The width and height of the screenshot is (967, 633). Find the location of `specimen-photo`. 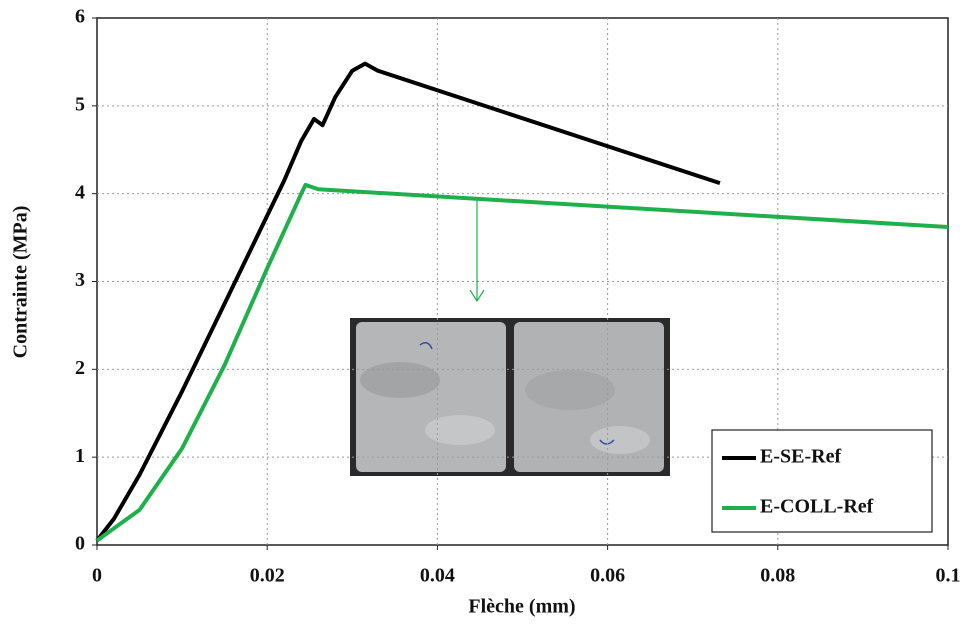

specimen-photo is located at coordinates (510, 397).